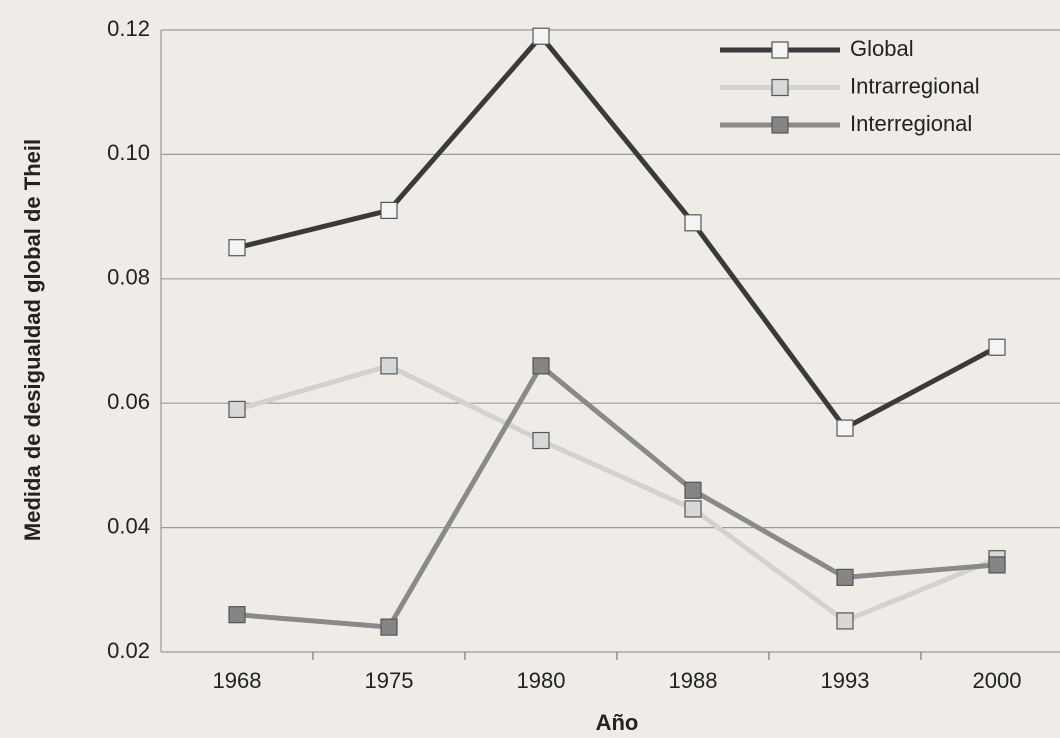 The image size is (1060, 738). I want to click on y-axis-label: Medida de desigualdad global de Theil, so click(32, 340).